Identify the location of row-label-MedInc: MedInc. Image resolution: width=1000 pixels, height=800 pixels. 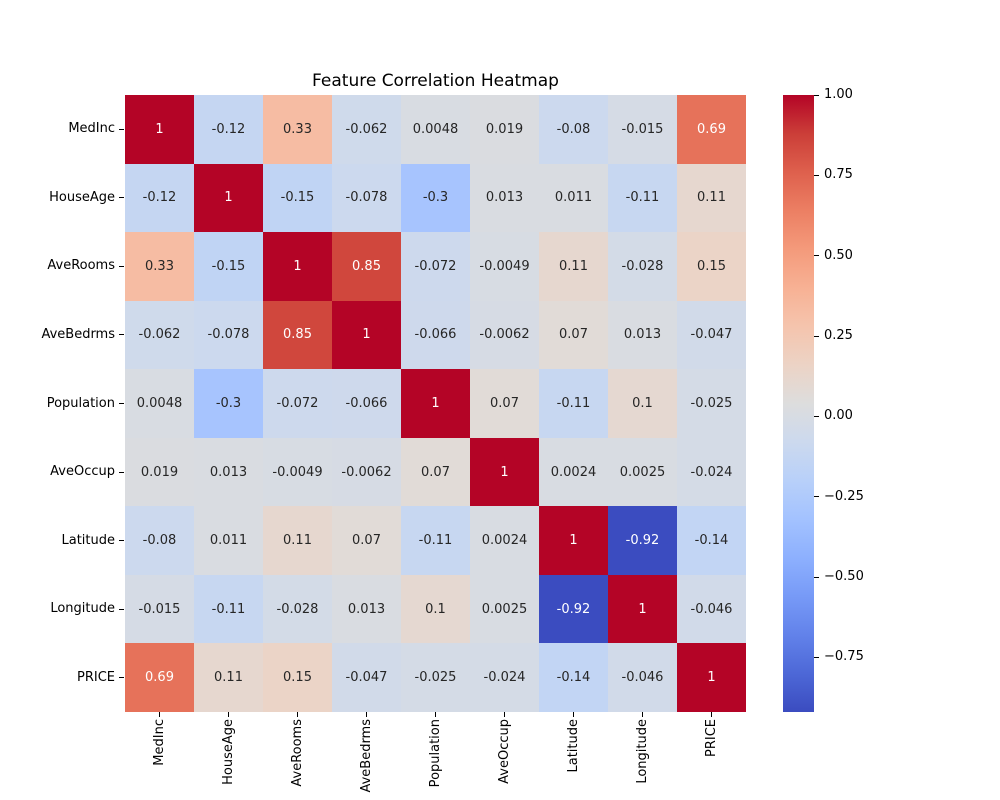
(91, 129).